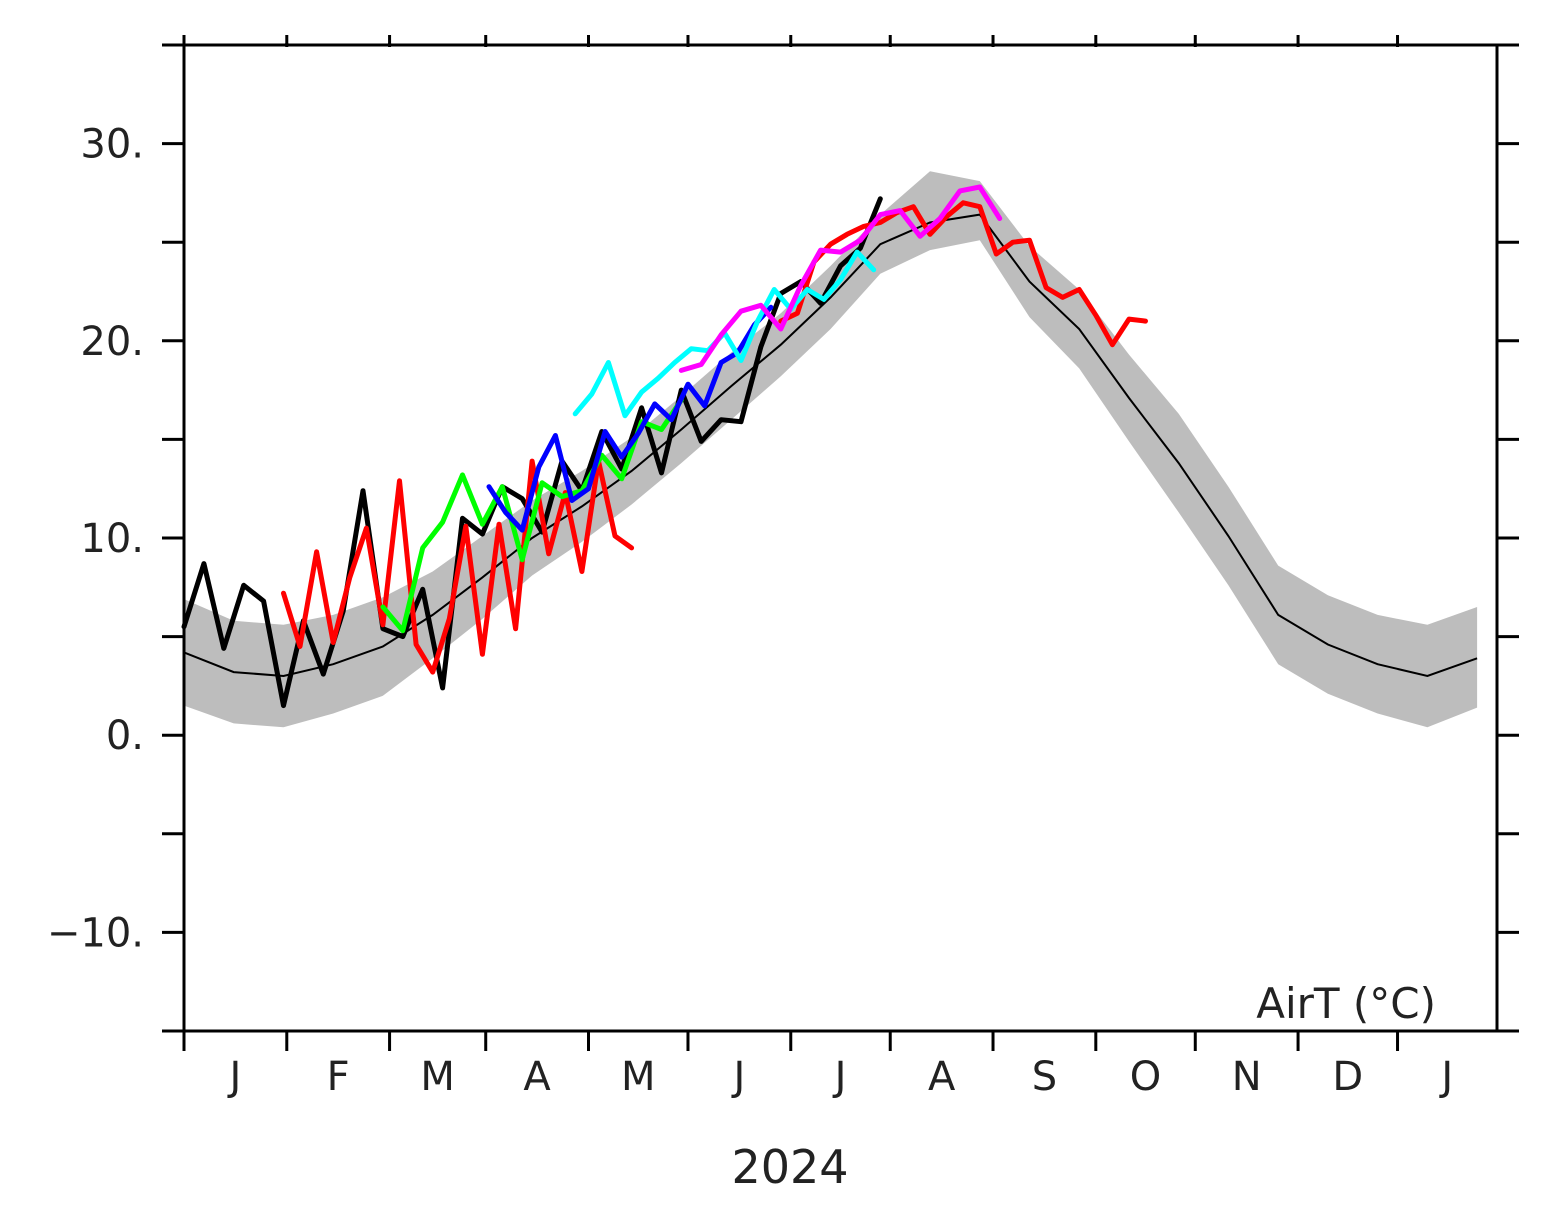  What do you see at coordinates (789, 1167) in the screenshot?
I see `x-axis-label: 2024` at bounding box center [789, 1167].